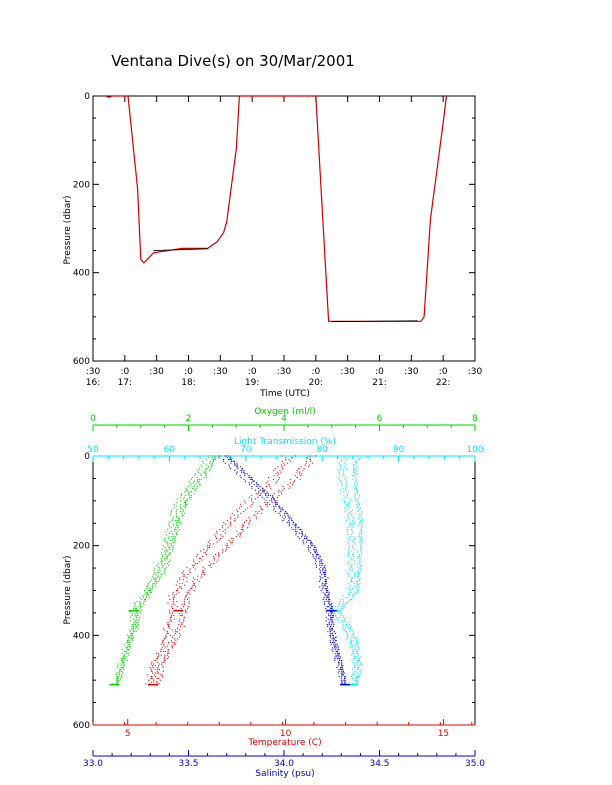  I want to click on salinity-tick-label: 33.5, so click(188, 764).